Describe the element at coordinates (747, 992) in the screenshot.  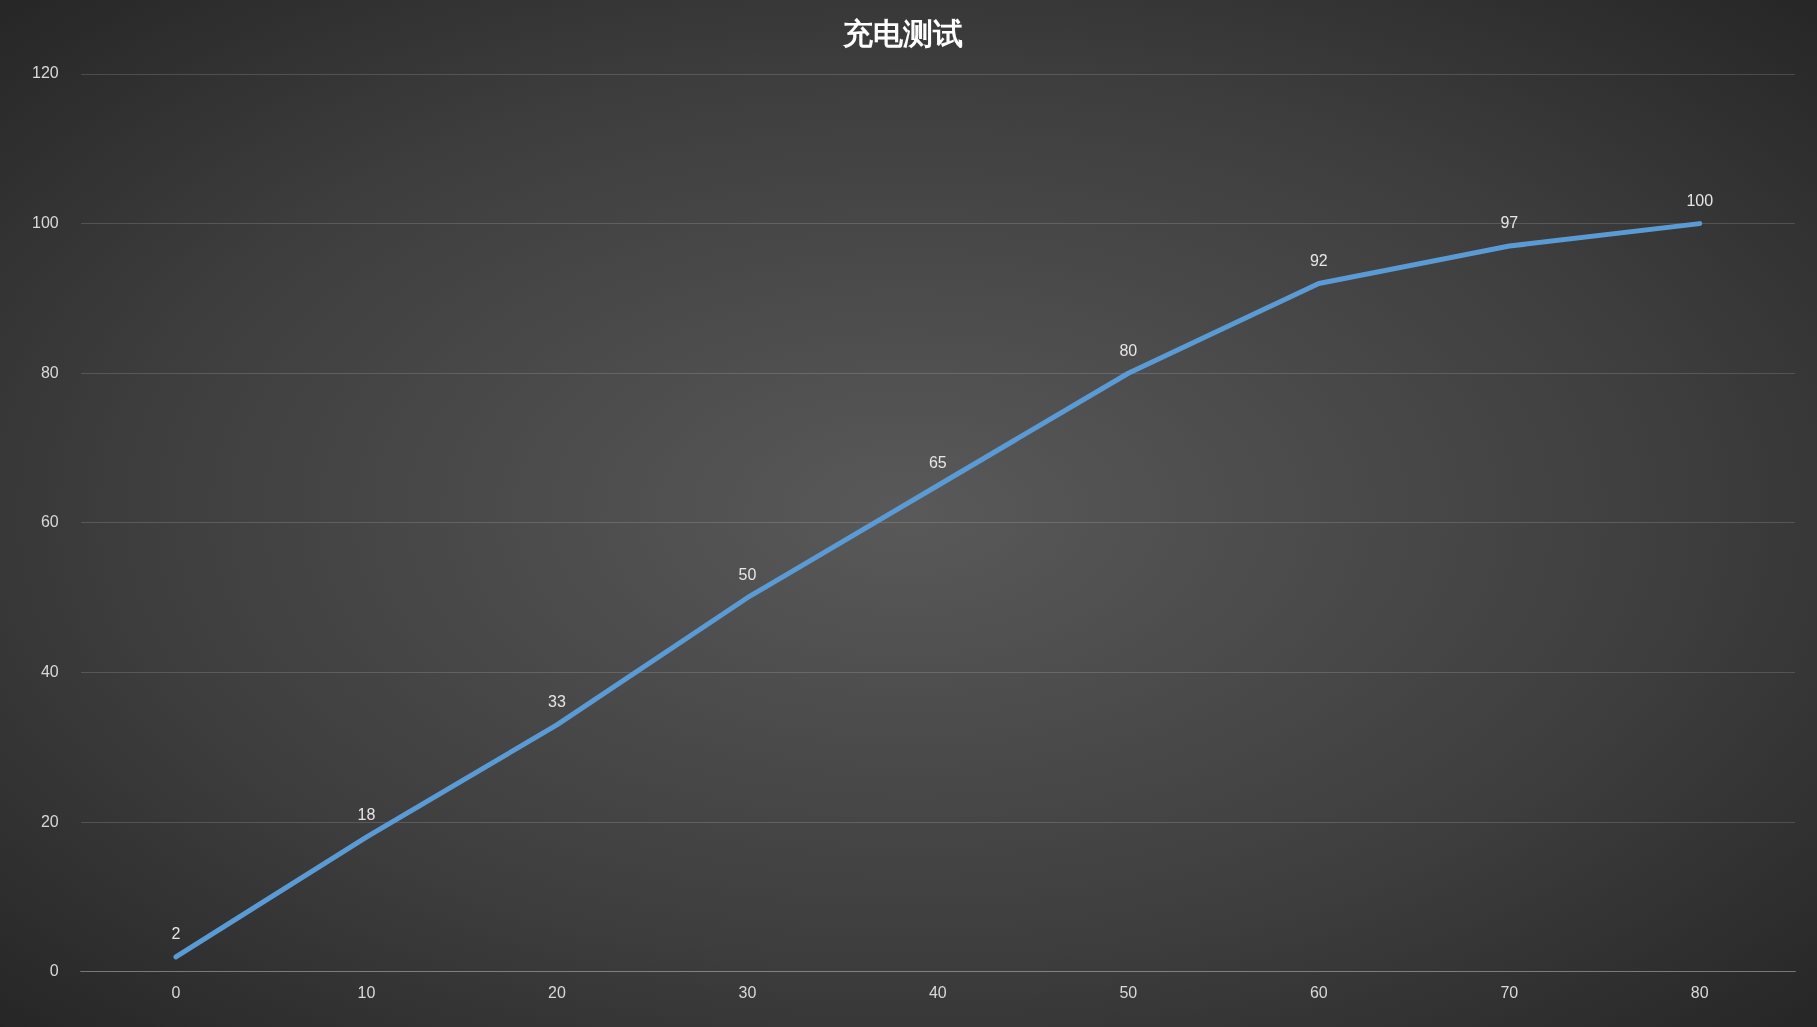
I see `x-tick-label: 30` at that location.